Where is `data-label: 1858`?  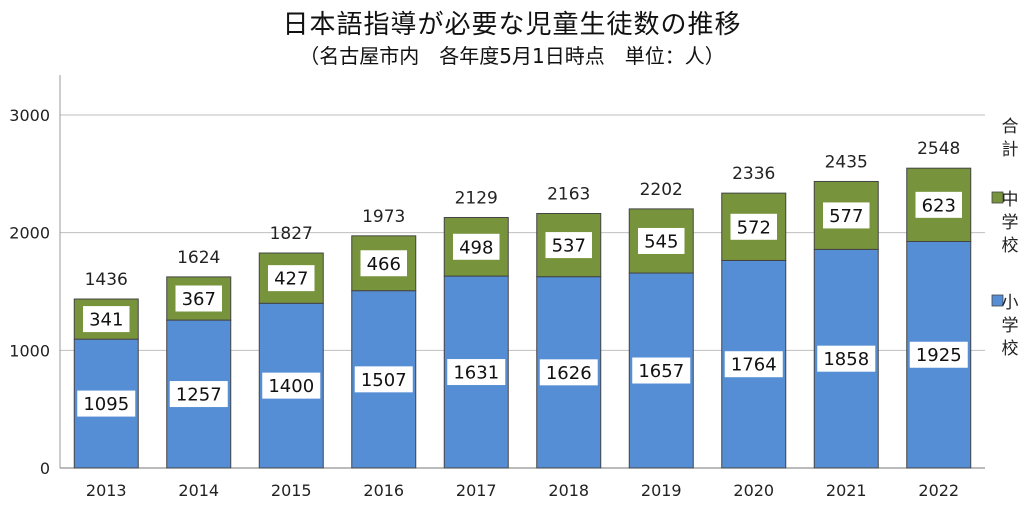
data-label: 1858 is located at coordinates (846, 359).